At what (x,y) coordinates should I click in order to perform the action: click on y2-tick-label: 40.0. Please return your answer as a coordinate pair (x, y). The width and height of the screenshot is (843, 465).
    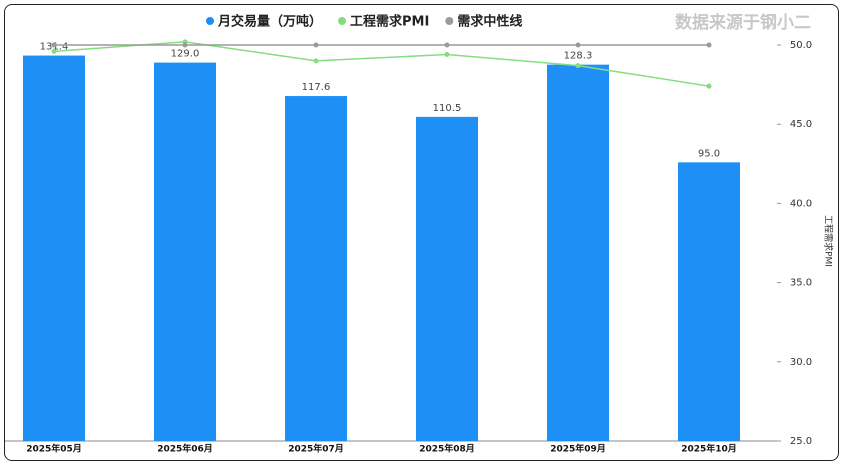
    Looking at the image, I should click on (801, 203).